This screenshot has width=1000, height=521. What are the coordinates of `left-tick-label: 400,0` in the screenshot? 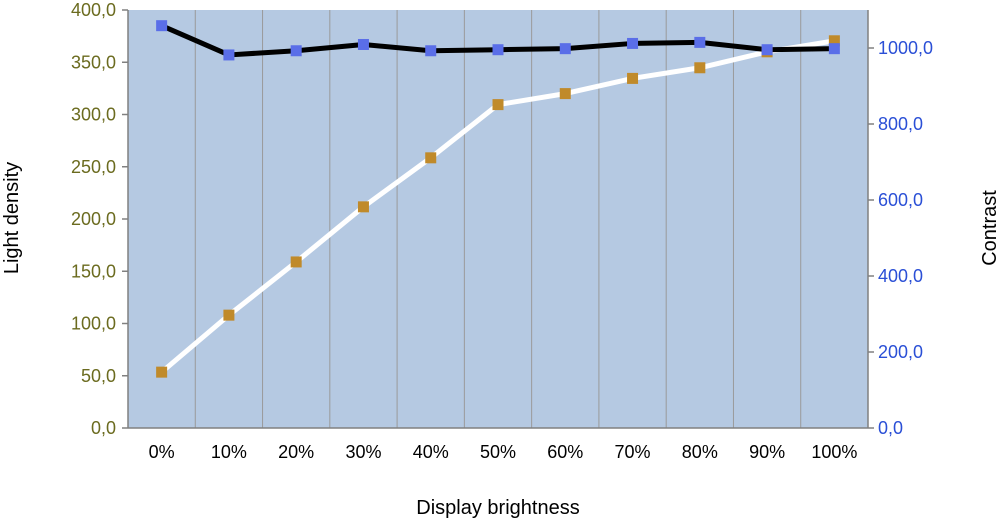 It's located at (93, 10).